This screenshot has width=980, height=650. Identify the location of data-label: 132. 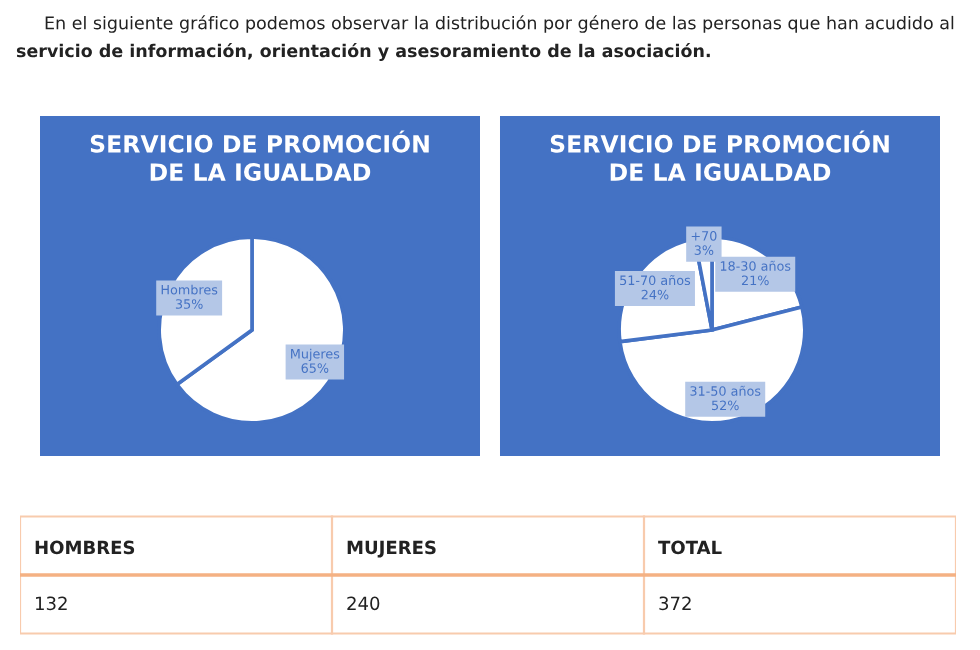
(51, 603).